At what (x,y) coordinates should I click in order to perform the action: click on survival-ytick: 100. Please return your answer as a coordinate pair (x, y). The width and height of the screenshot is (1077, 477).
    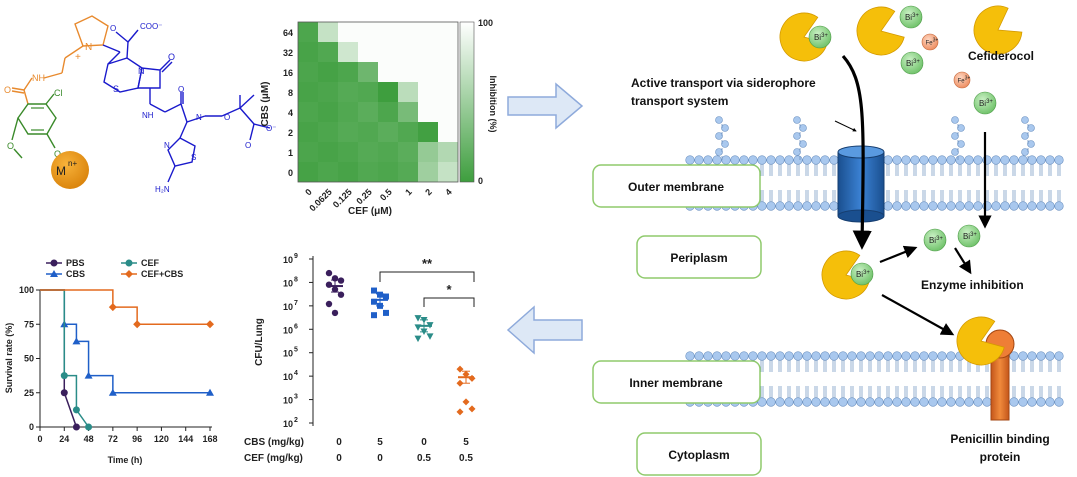
    Looking at the image, I should click on (26, 290).